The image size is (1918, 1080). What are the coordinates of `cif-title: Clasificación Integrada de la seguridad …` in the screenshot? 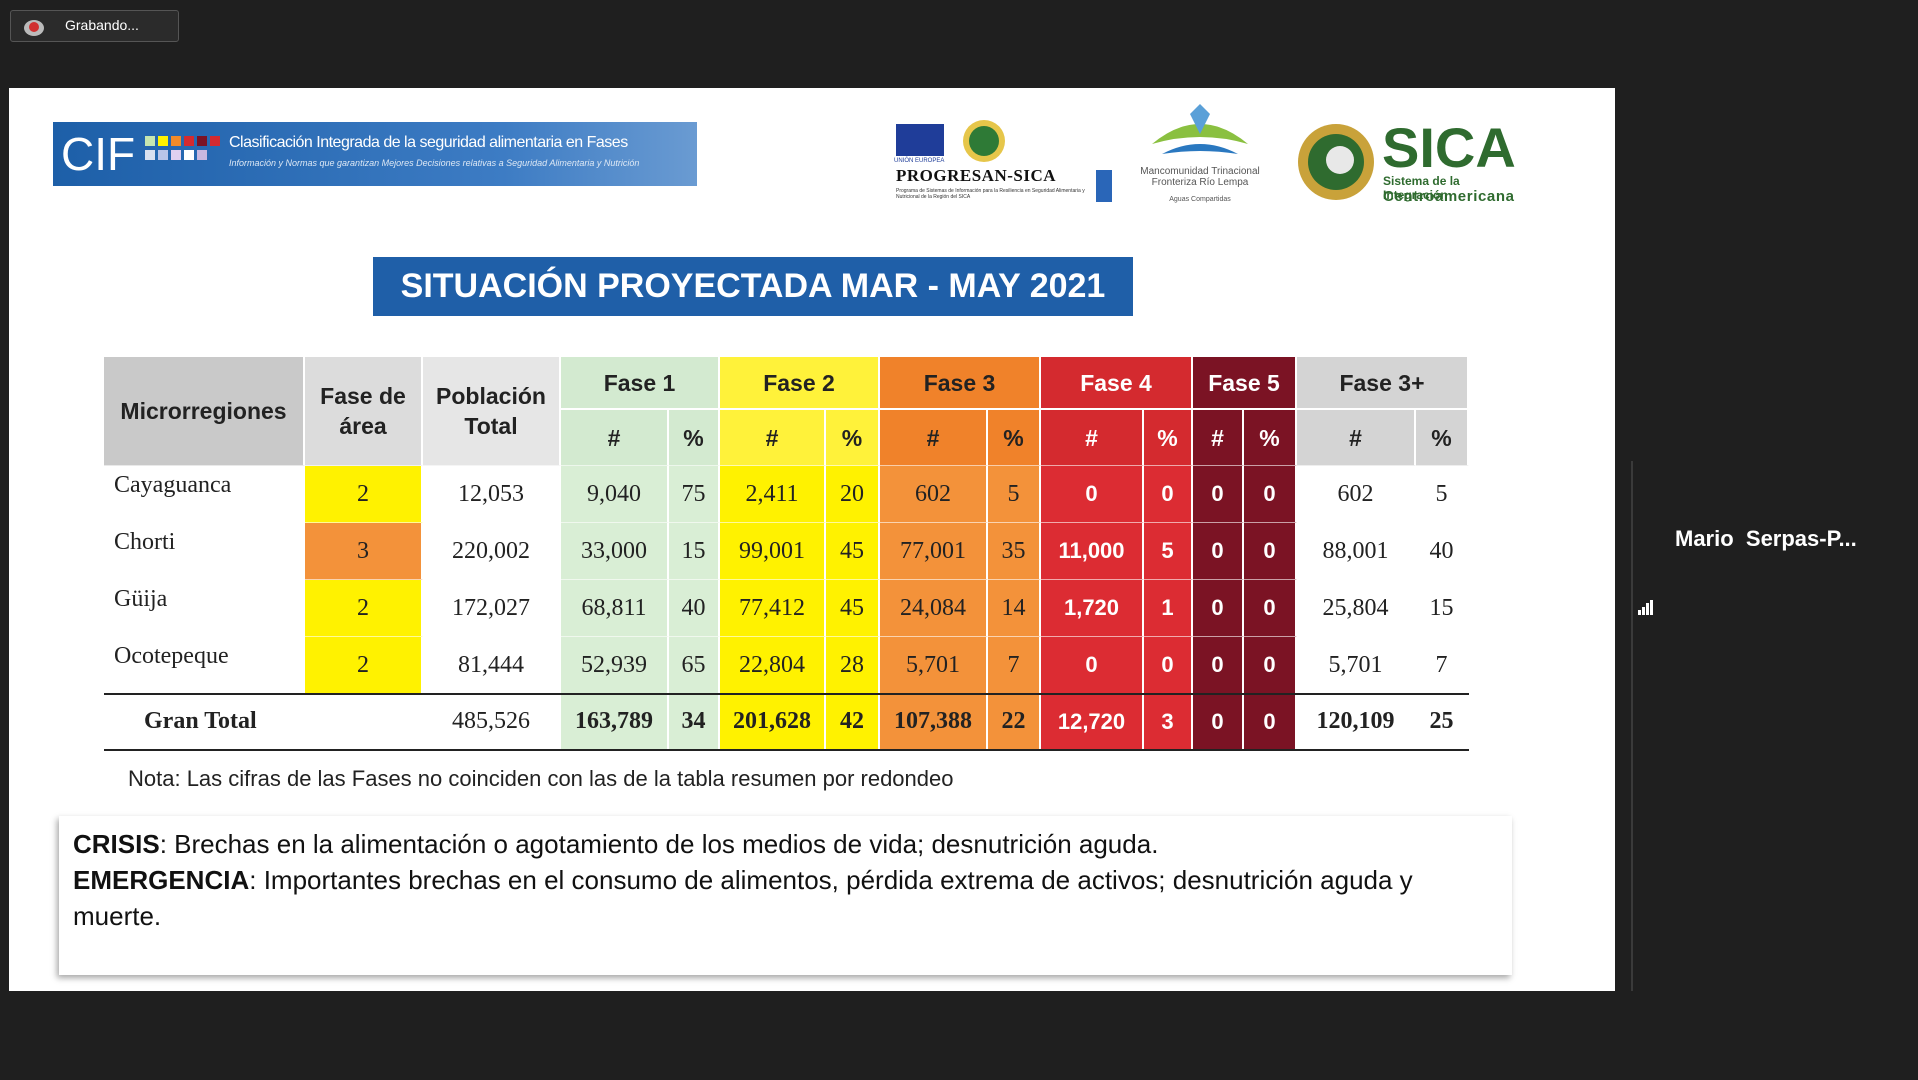 It's located at (428, 142).